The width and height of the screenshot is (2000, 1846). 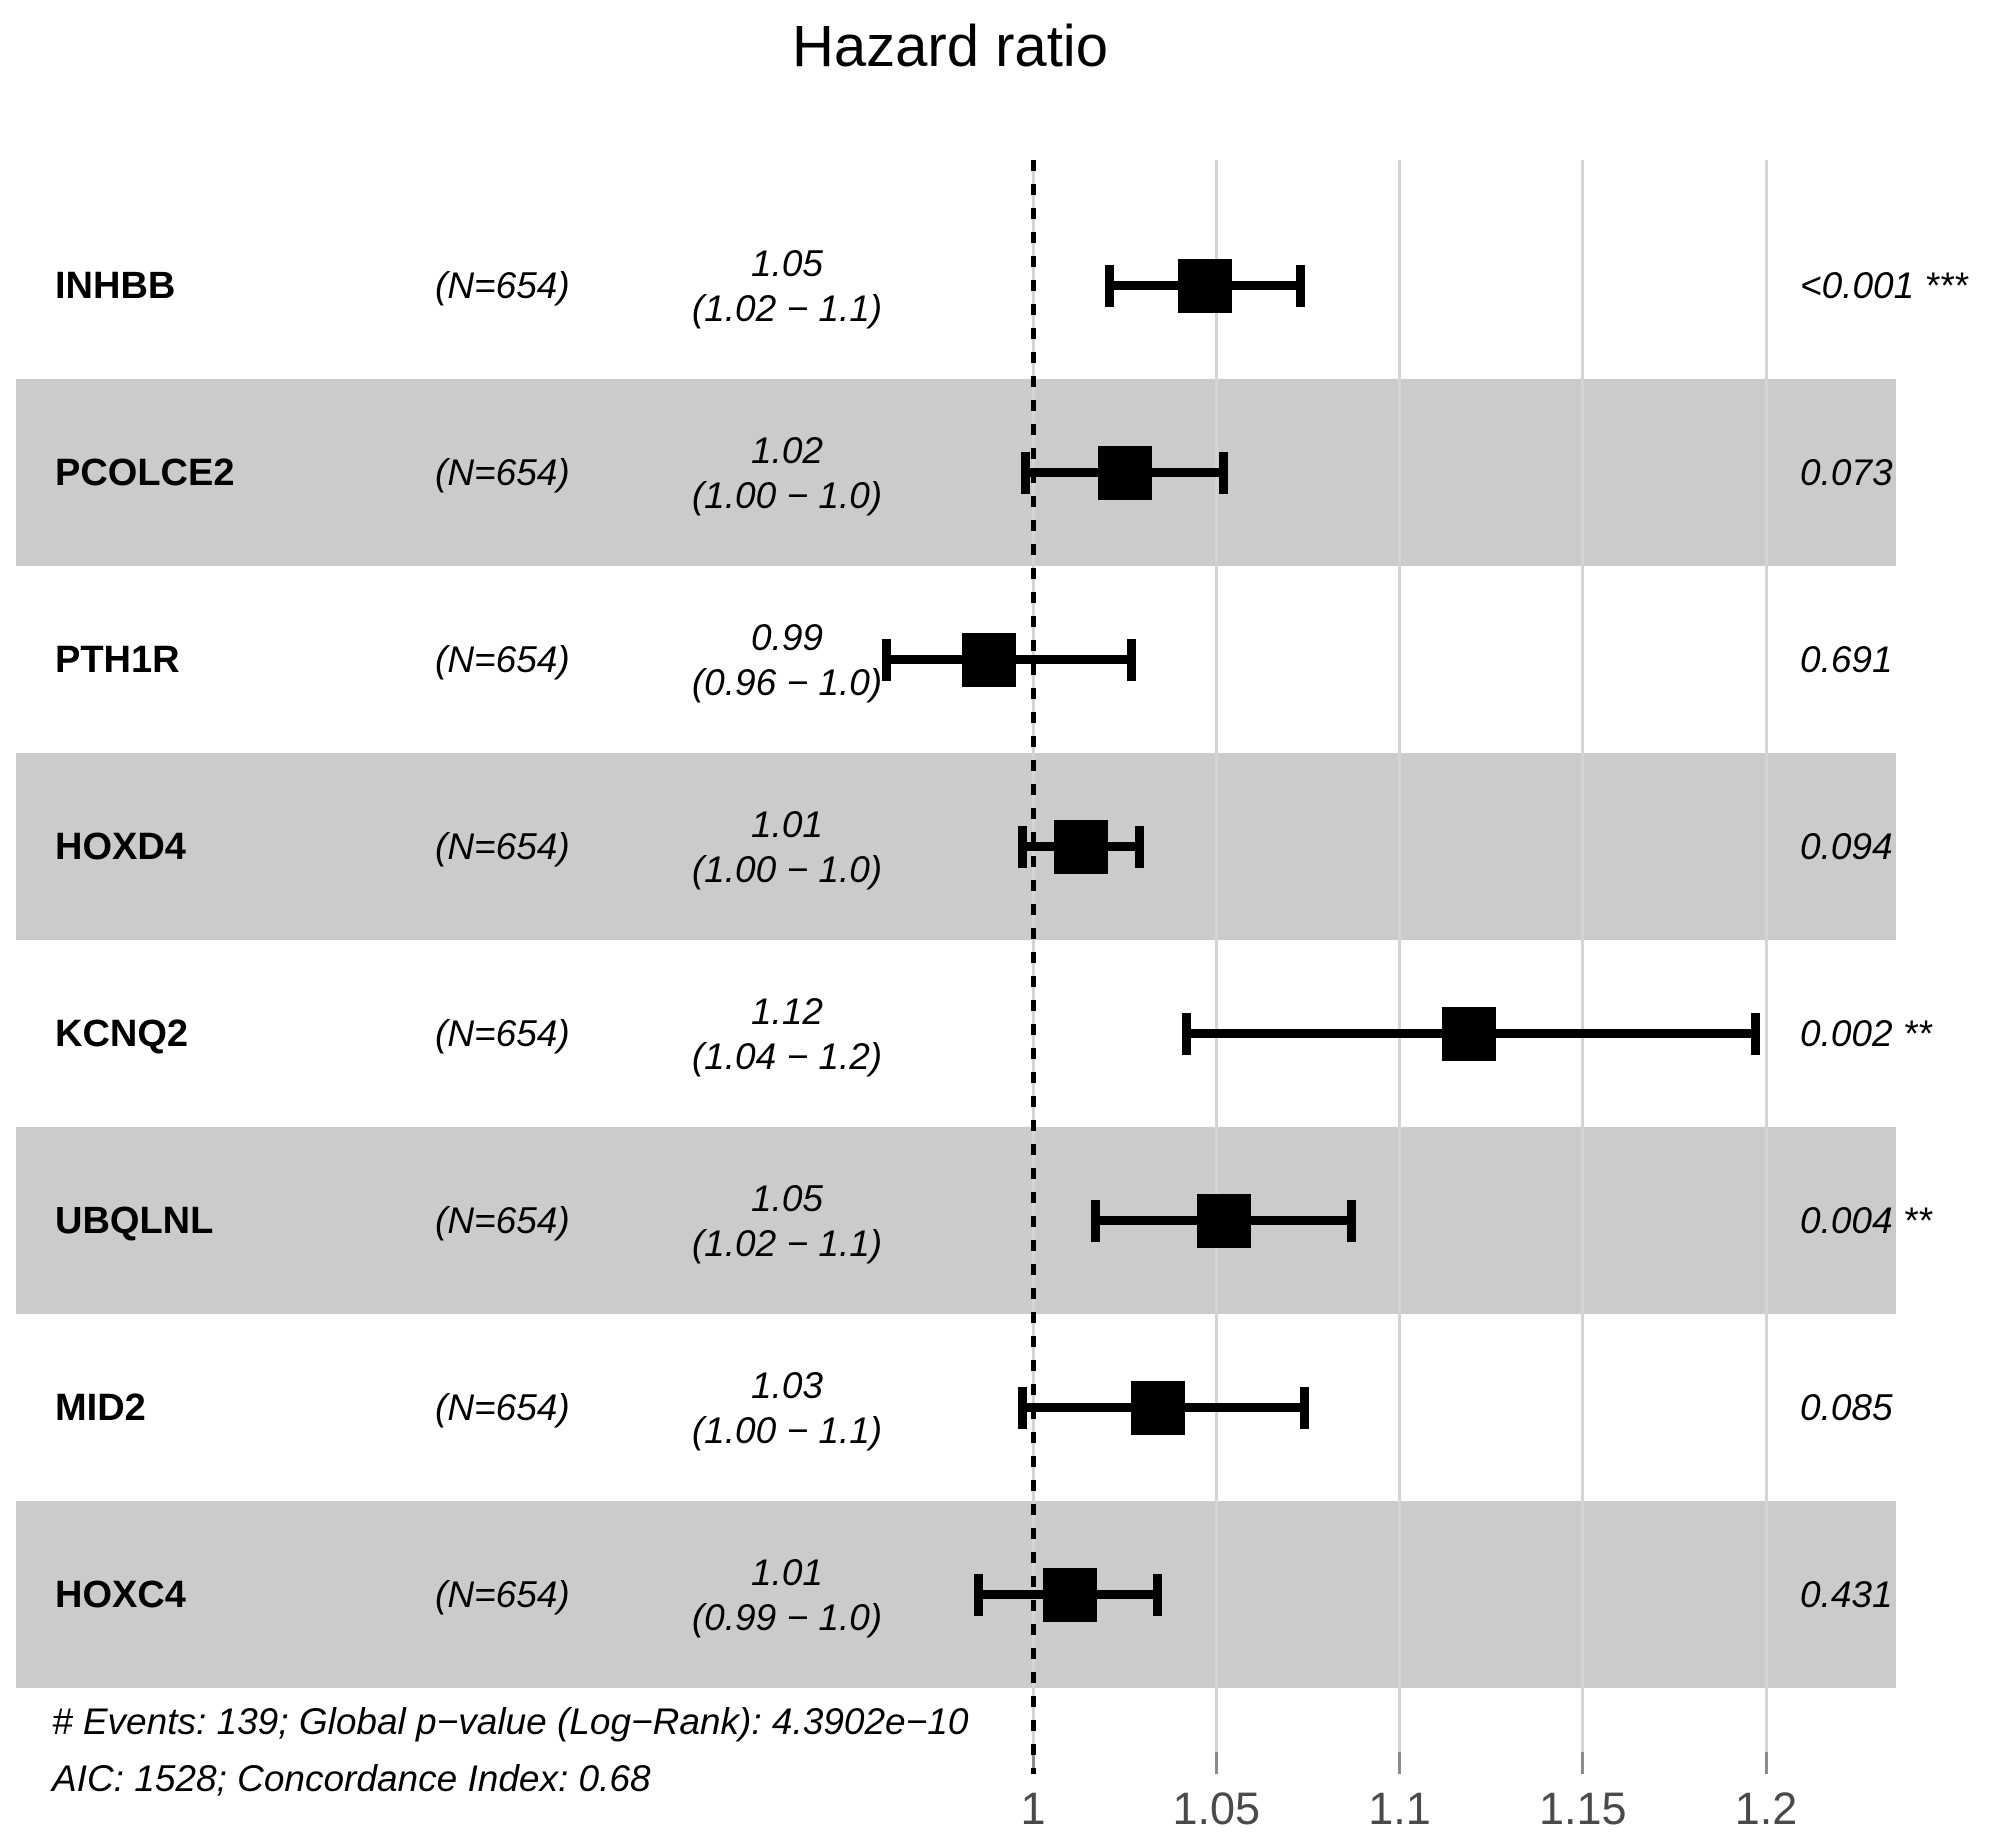 I want to click on estimate-ci-label: 0.99 (0.96 − 1.0), so click(x=787, y=660).